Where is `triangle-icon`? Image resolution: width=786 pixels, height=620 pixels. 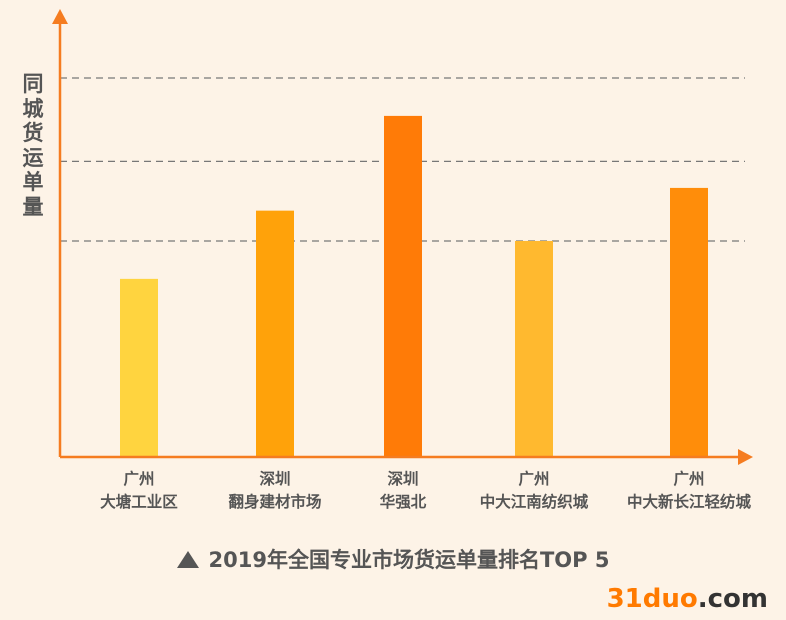
triangle-icon is located at coordinates (187, 559).